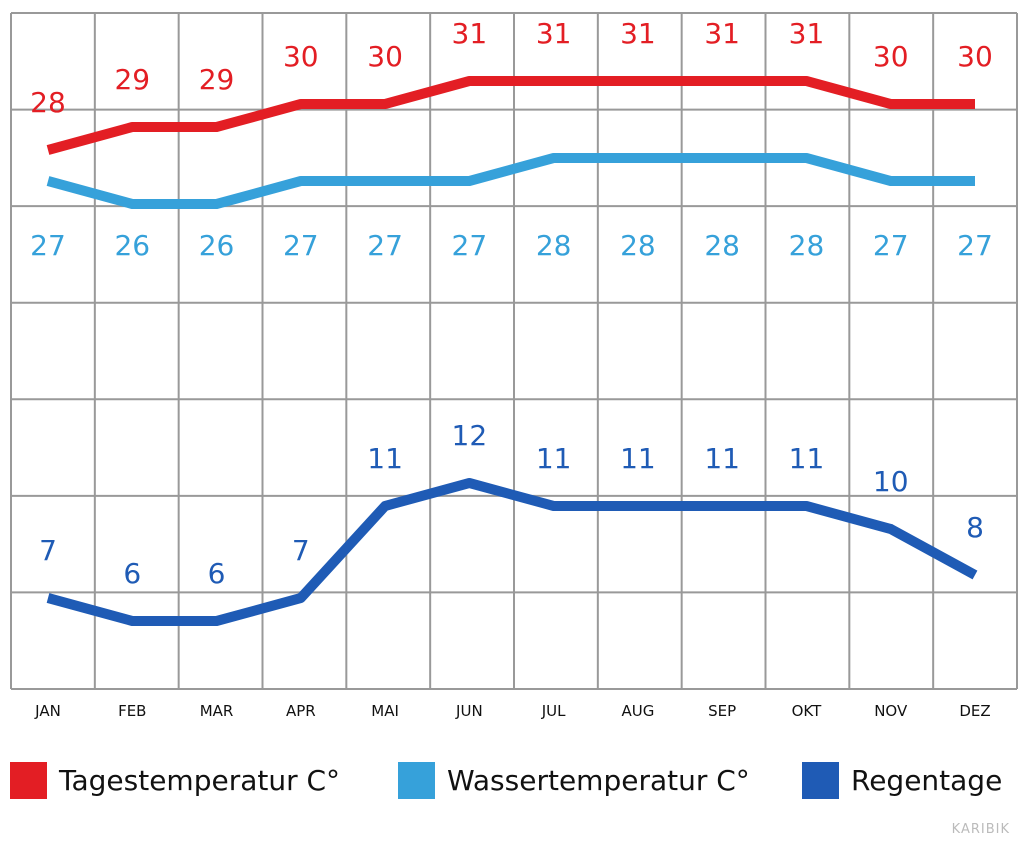 The image size is (1024, 853). Describe the element at coordinates (974, 711) in the screenshot. I see `x-tick-label: DEZ` at that location.